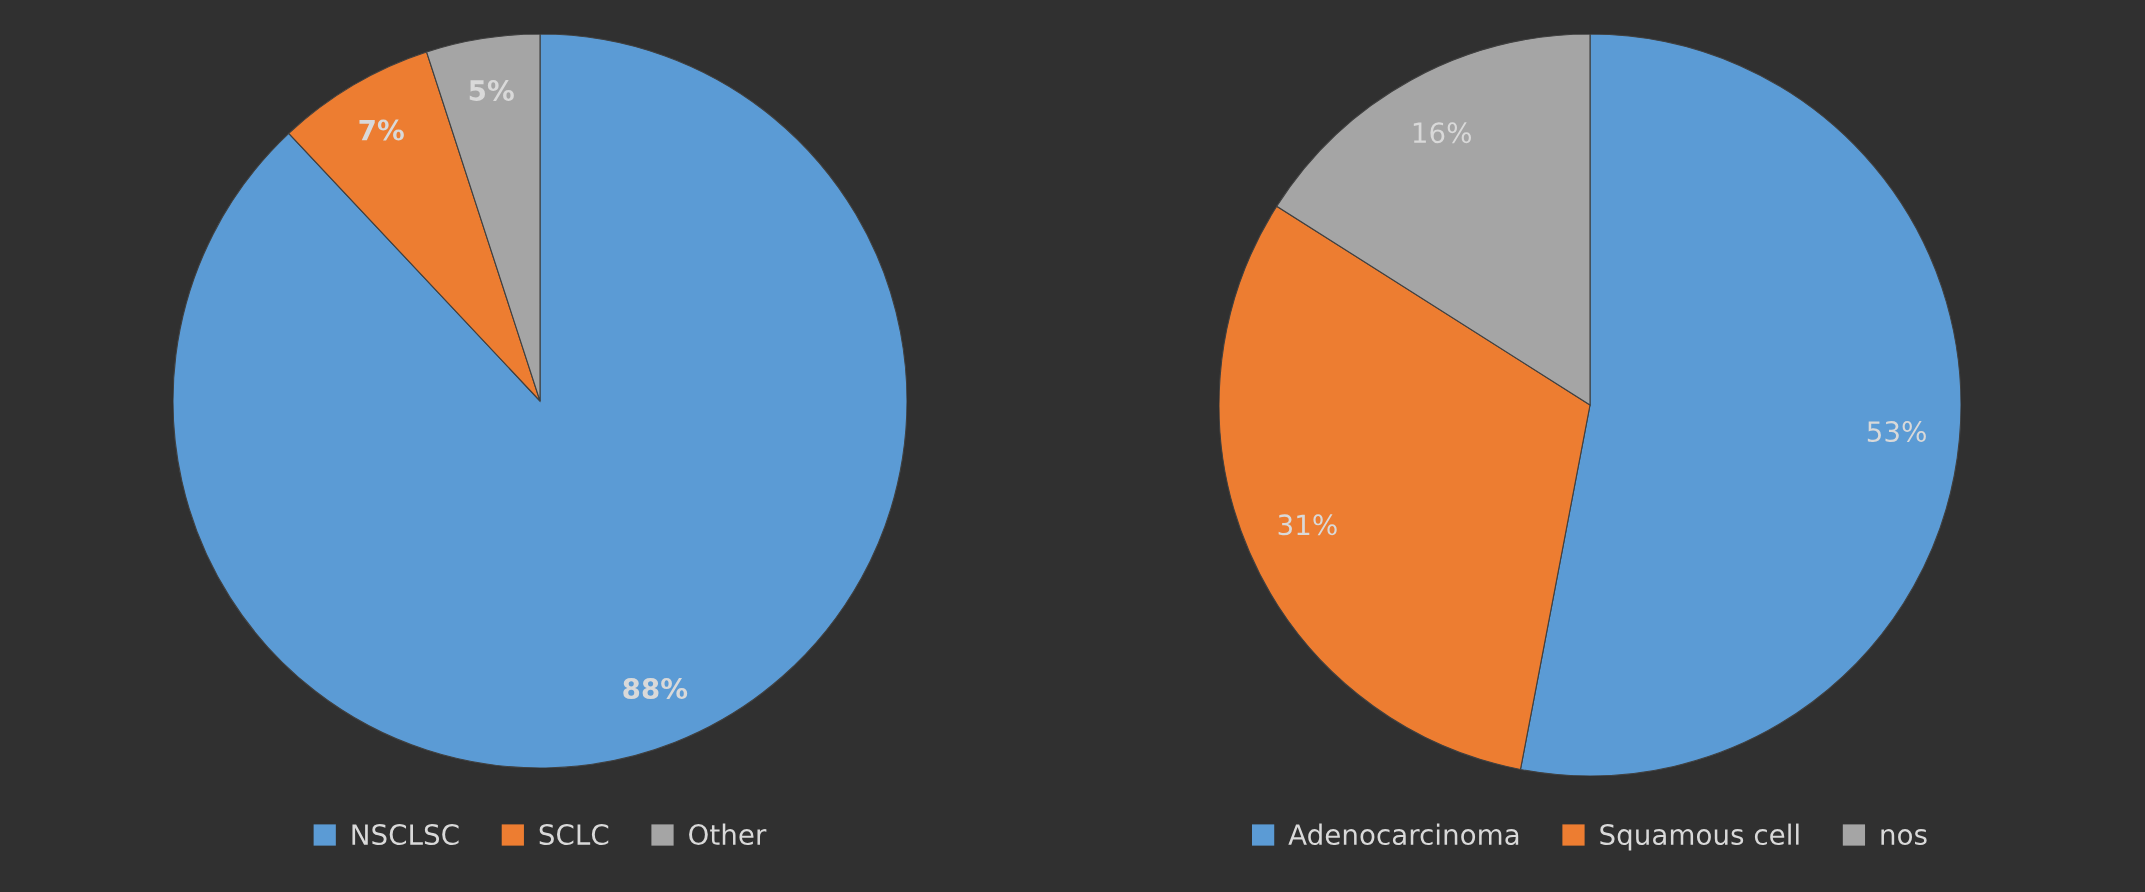  What do you see at coordinates (655, 689) in the screenshot?
I see `data-label: 88%` at bounding box center [655, 689].